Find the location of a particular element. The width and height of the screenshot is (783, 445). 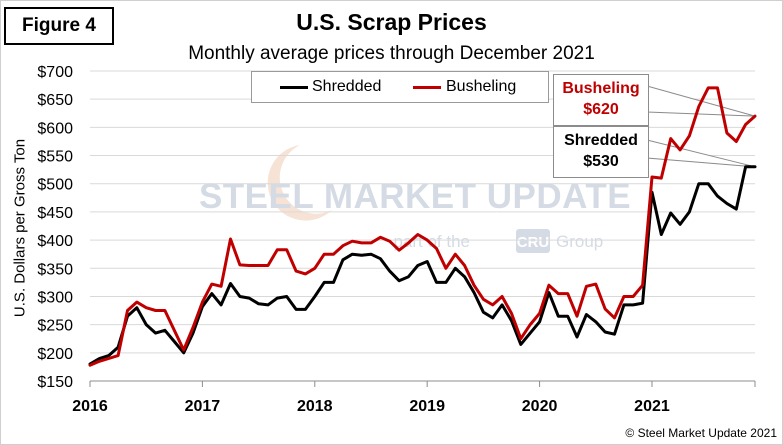

legend-label-busheling: Busheling is located at coordinates (481, 86).